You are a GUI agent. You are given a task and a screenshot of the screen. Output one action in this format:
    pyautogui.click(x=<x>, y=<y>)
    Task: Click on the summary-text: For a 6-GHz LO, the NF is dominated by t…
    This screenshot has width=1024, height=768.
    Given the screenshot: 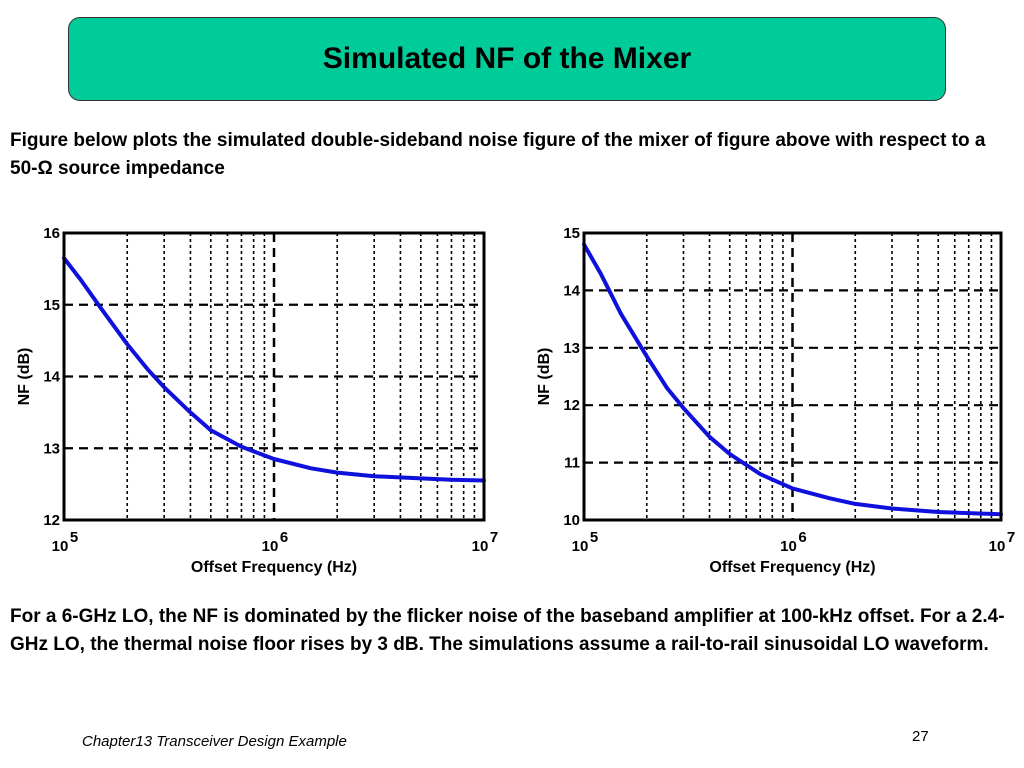 What is the action you would take?
    pyautogui.click(x=507, y=630)
    